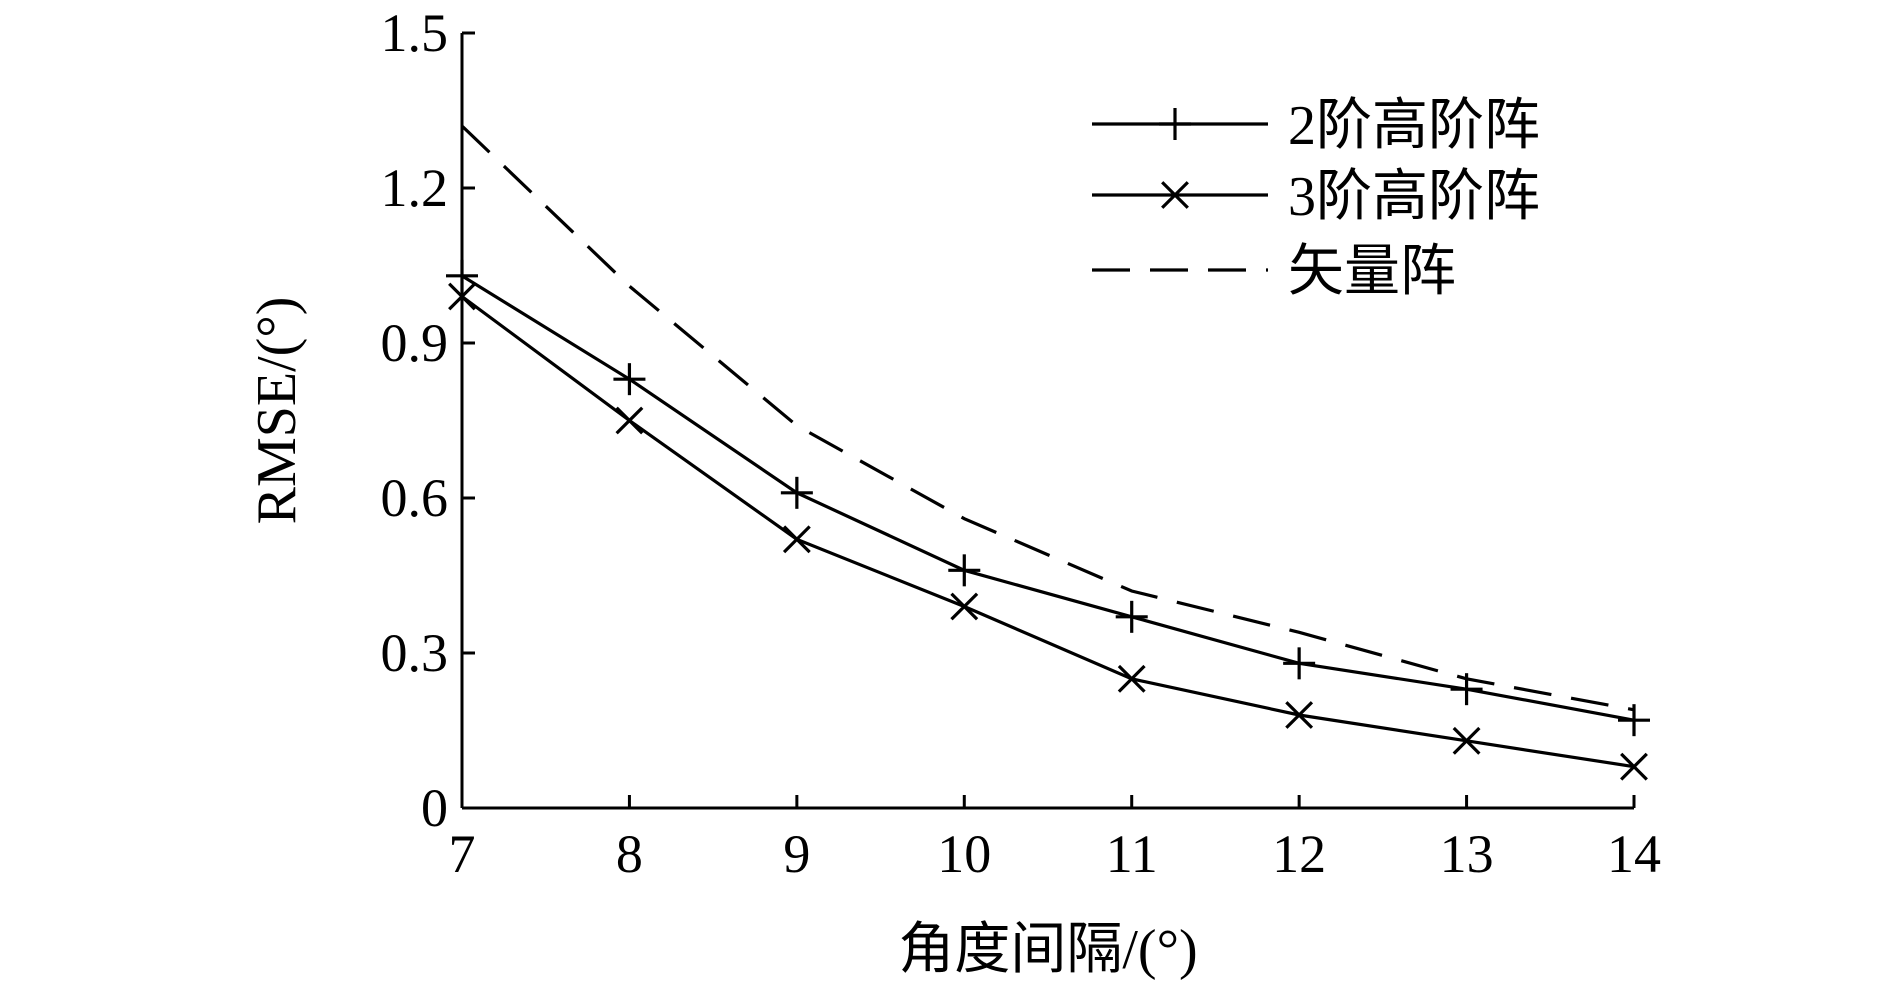  I want to click on y-tick-label: 0.6, so click(415, 498).